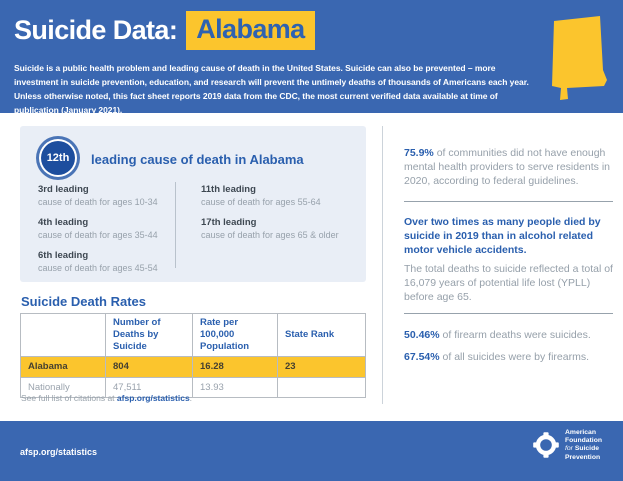  Describe the element at coordinates (235, 387) in the screenshot. I see `cell-rate: 13.93` at that location.